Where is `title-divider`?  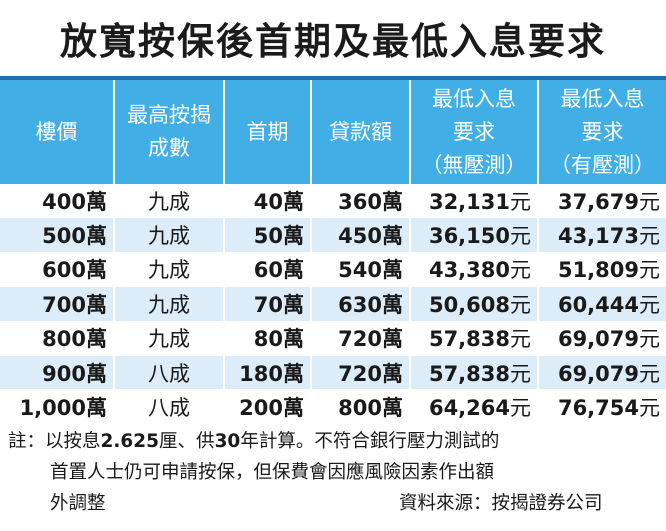
title-divider is located at coordinates (333, 78).